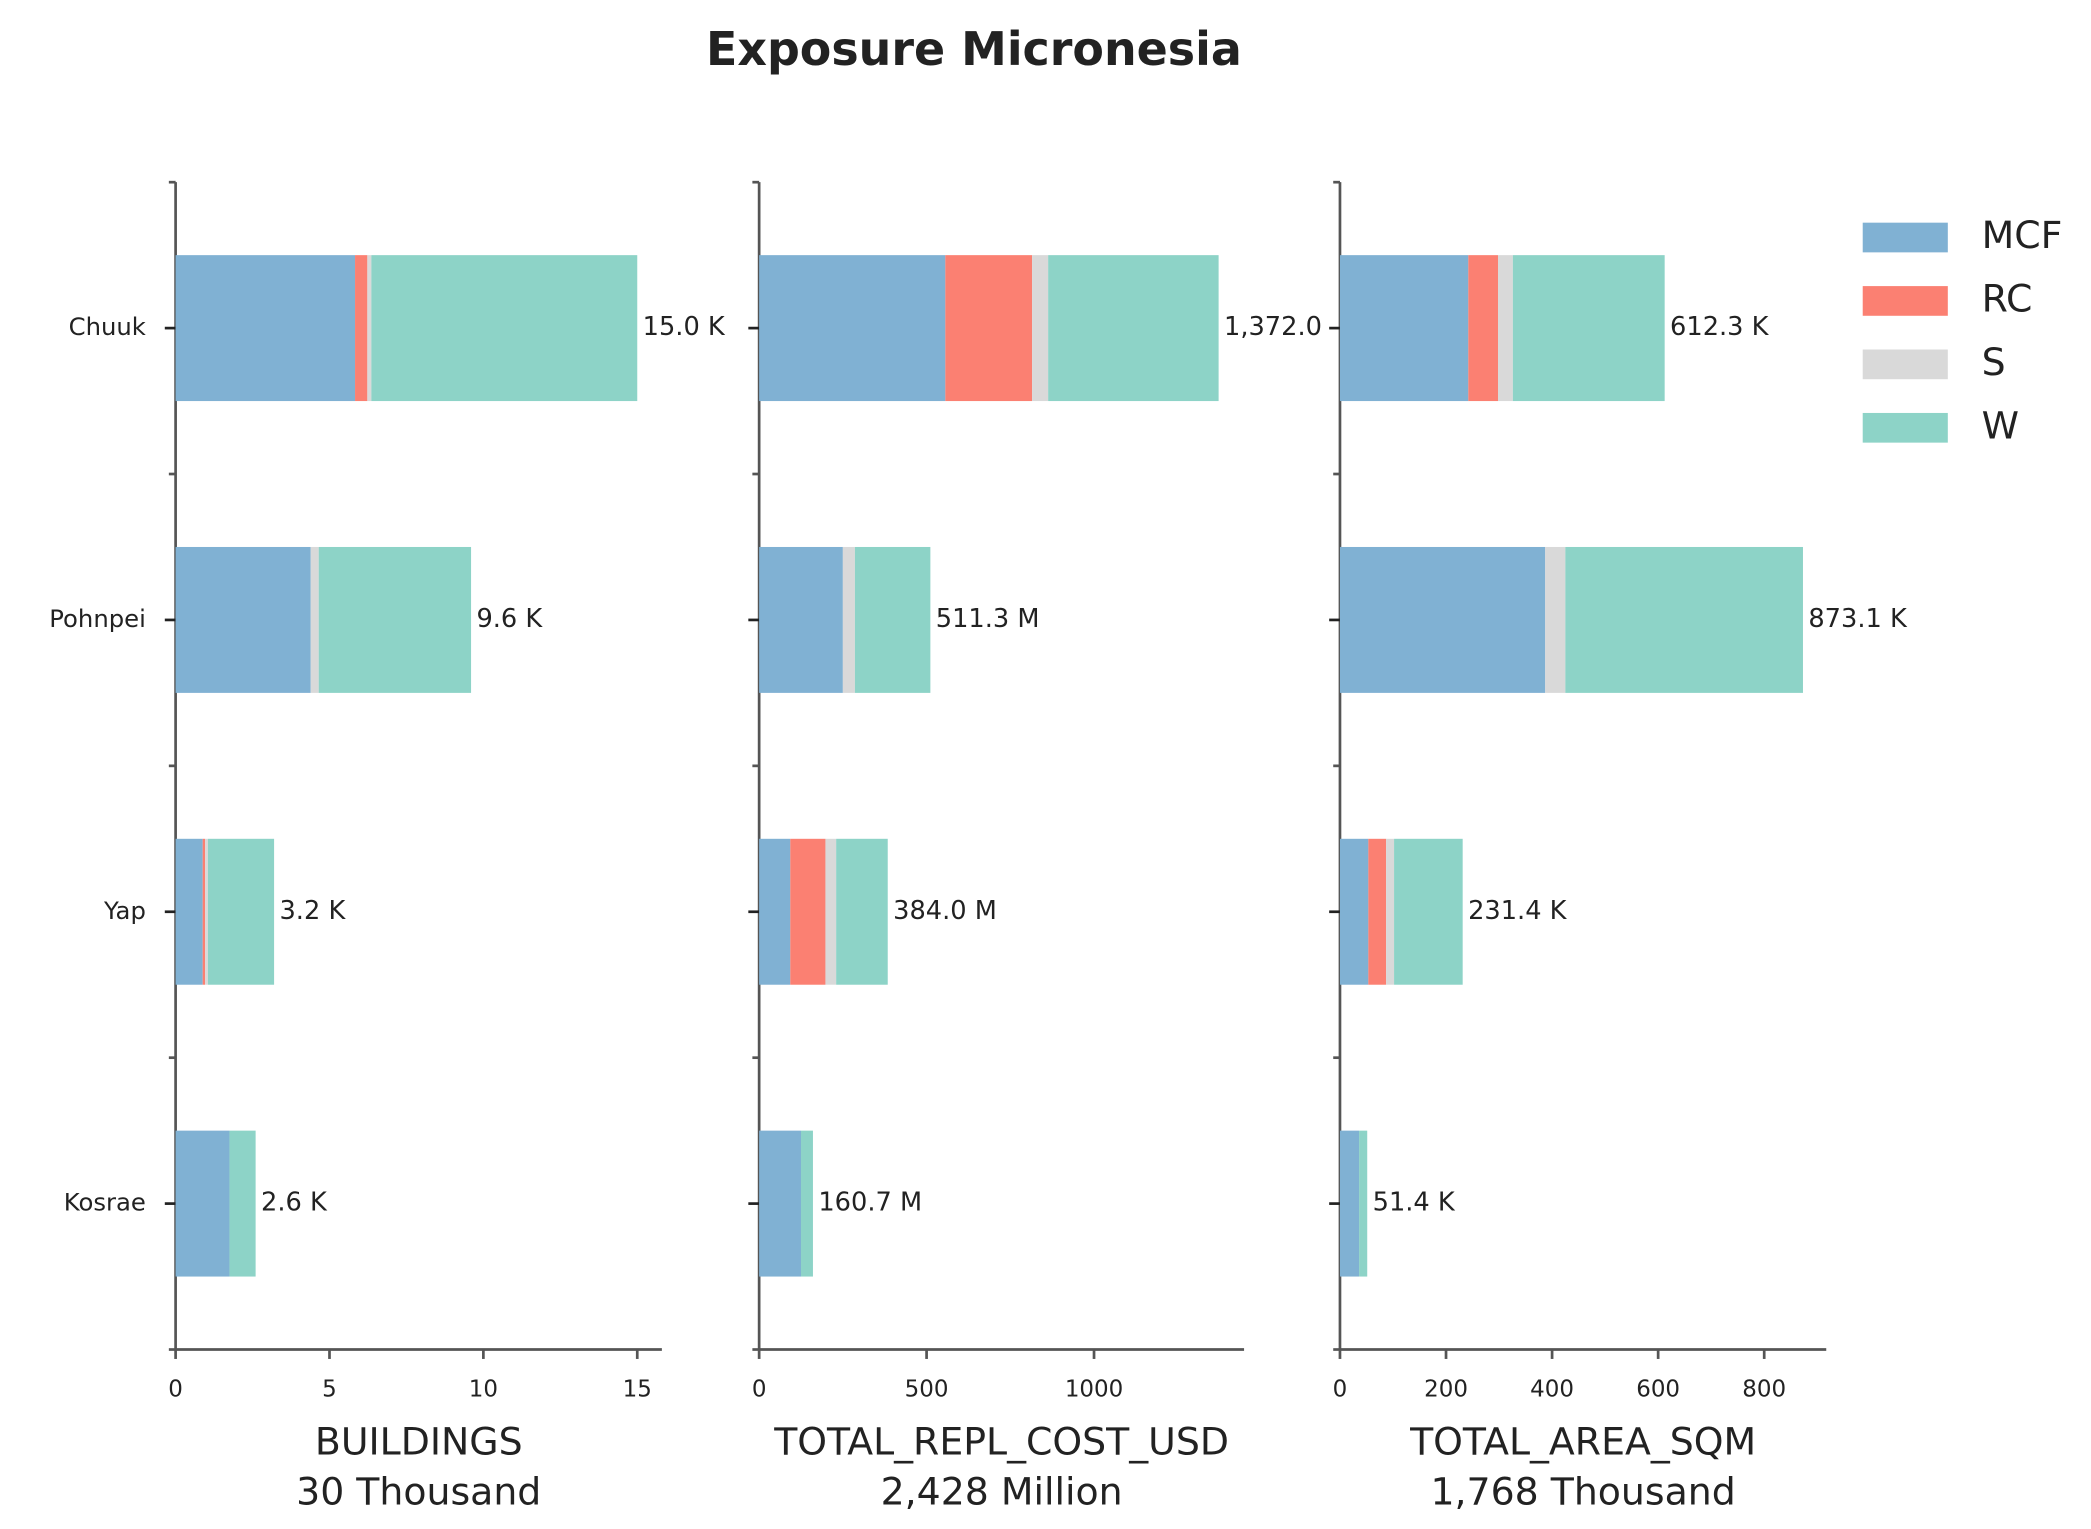  What do you see at coordinates (97, 618) in the screenshot?
I see `y-tick-label: Pohnpei` at bounding box center [97, 618].